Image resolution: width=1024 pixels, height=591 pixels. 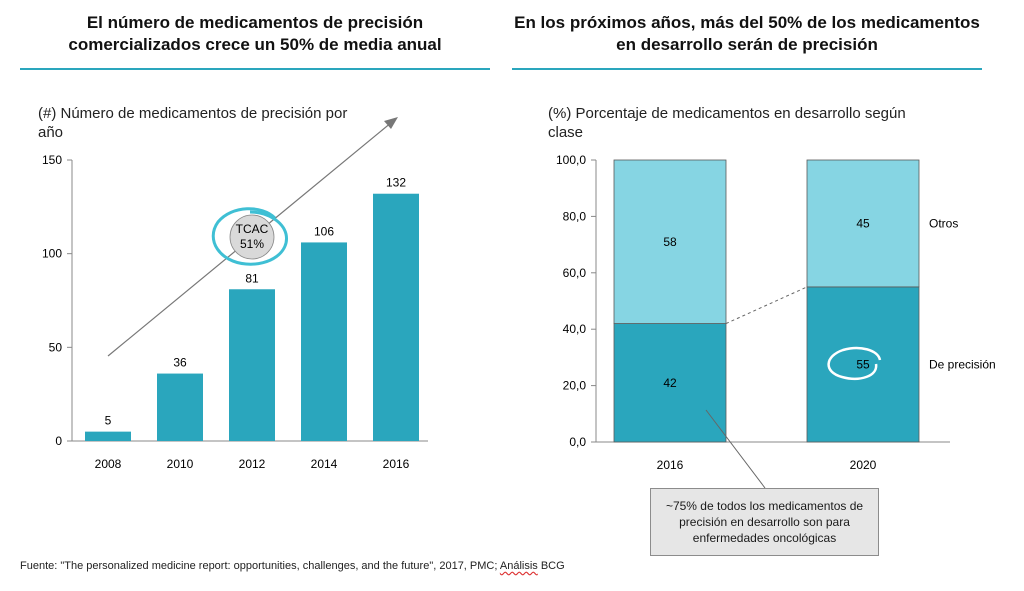 I want to click on left-bar-data-label: 5, so click(x=108, y=421).